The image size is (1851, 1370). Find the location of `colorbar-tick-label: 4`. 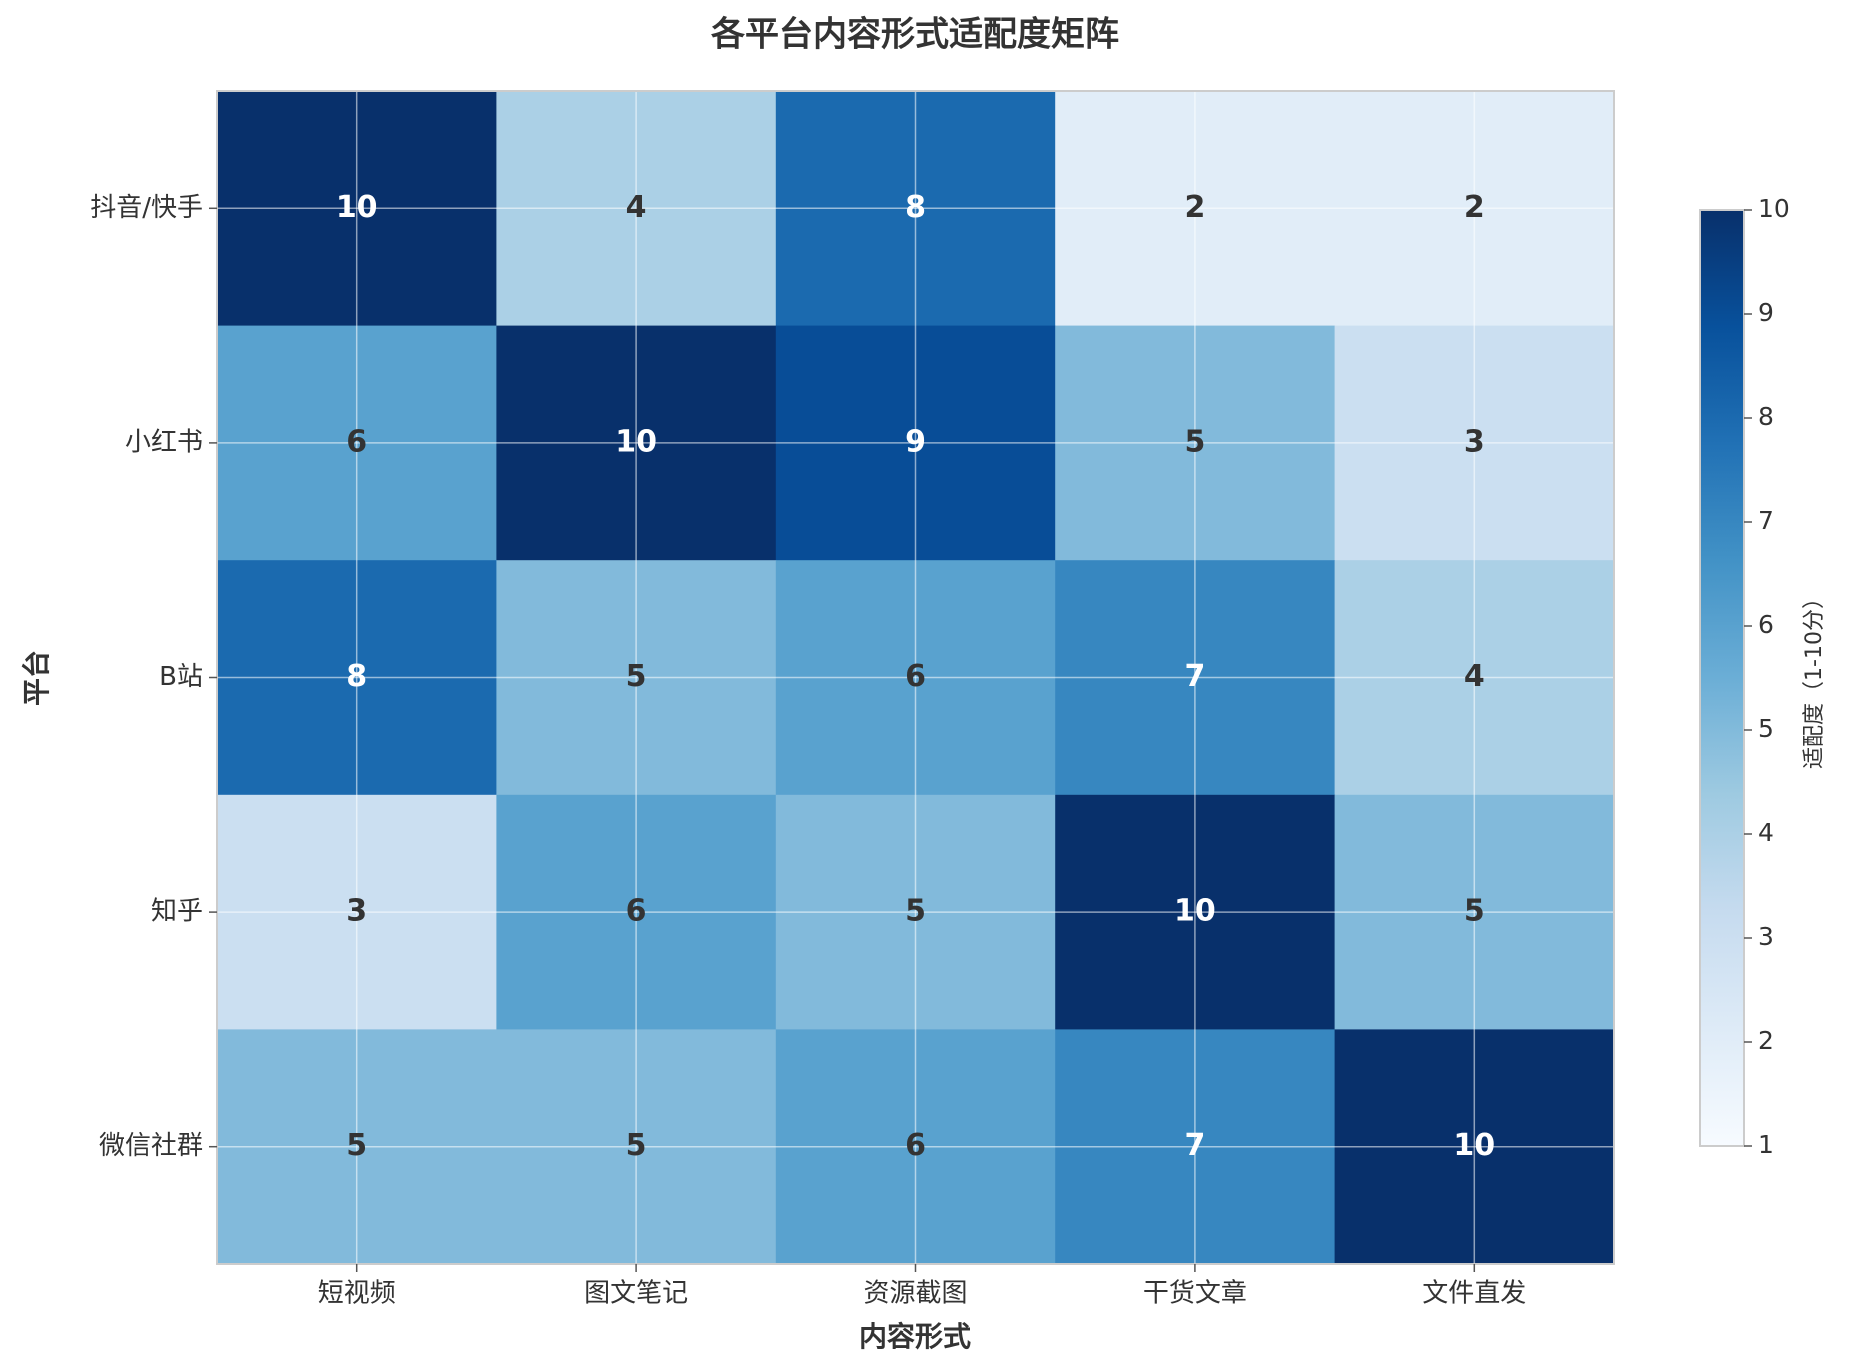

colorbar-tick-label: 4 is located at coordinates (1766, 832).